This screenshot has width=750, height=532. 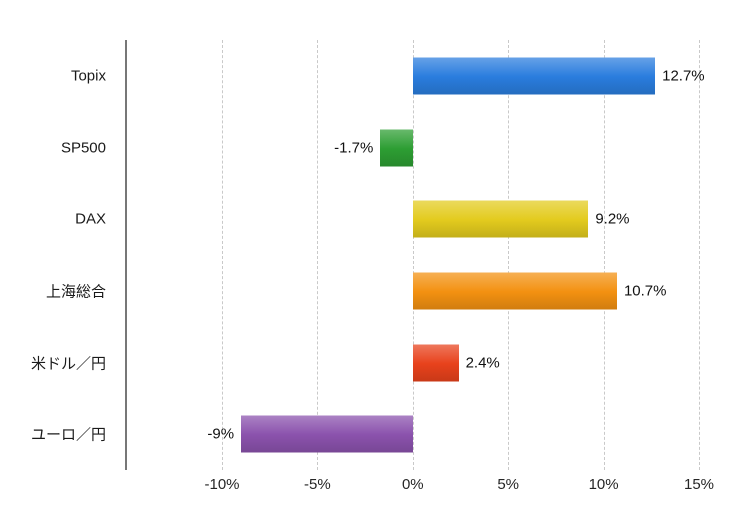 I want to click on category-label: 上海総合, so click(x=75, y=292).